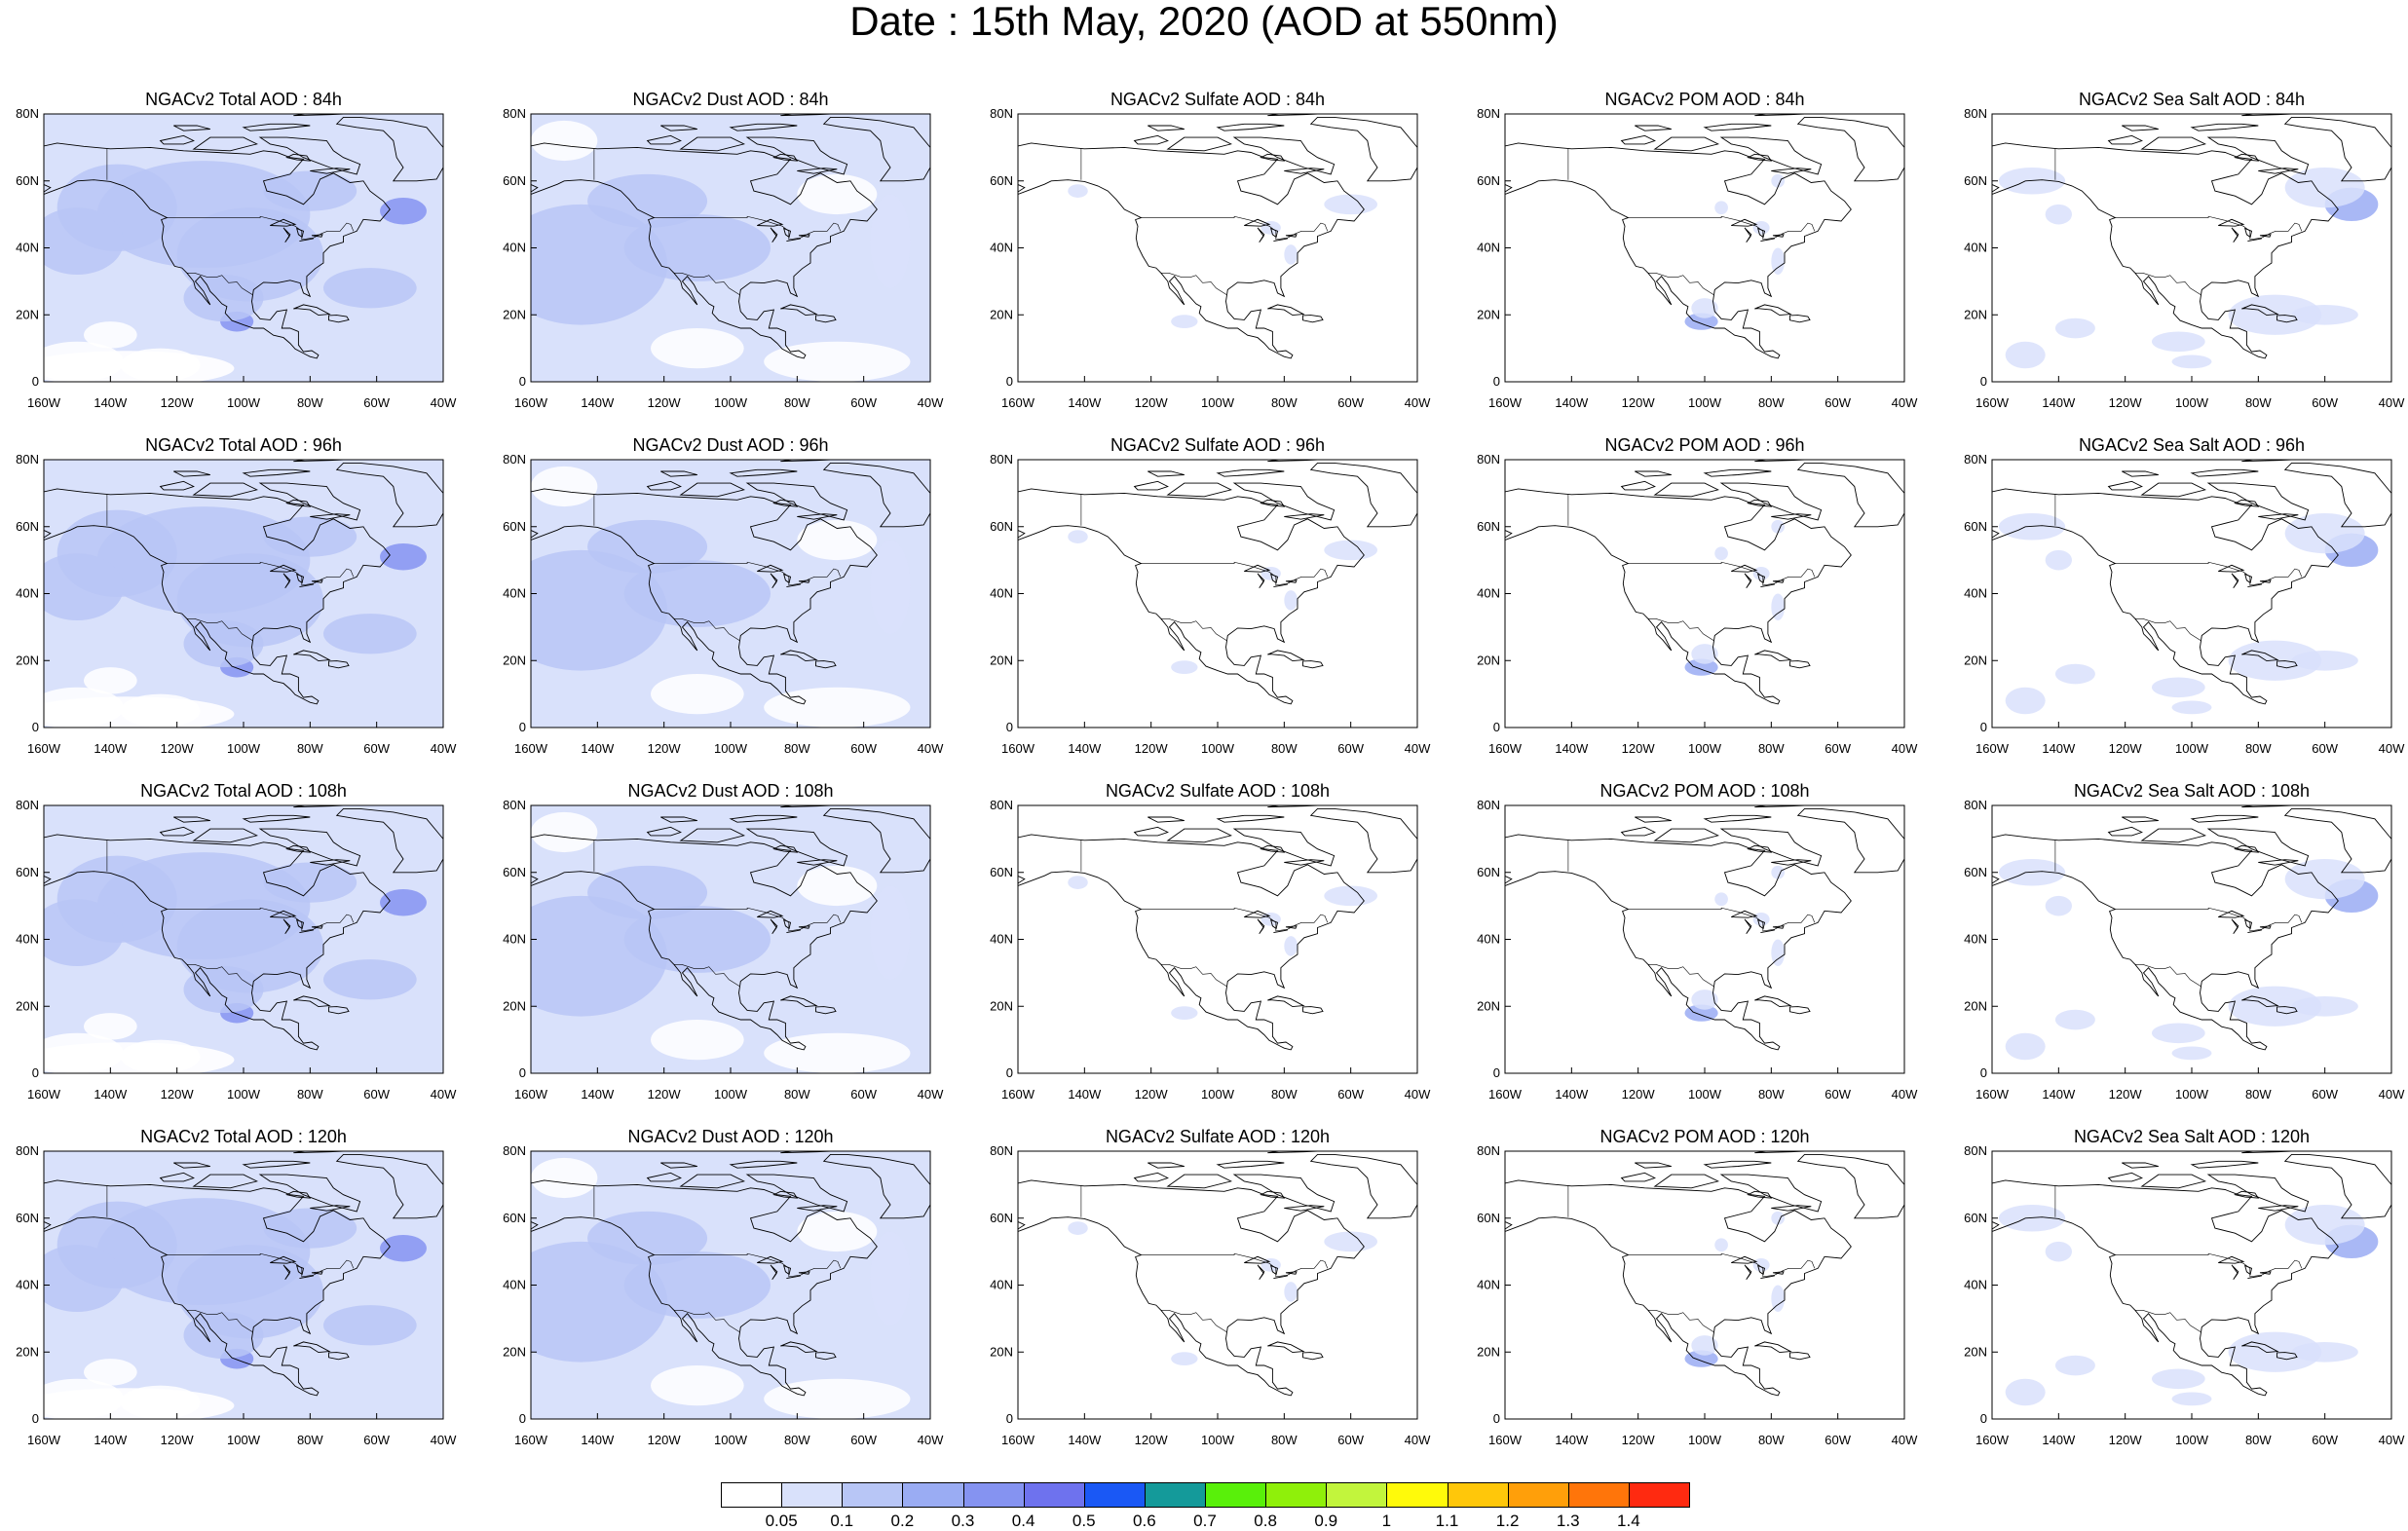 The height and width of the screenshot is (1531, 2408). I want to click on lon-tick-label: 160W, so click(1992, 402).